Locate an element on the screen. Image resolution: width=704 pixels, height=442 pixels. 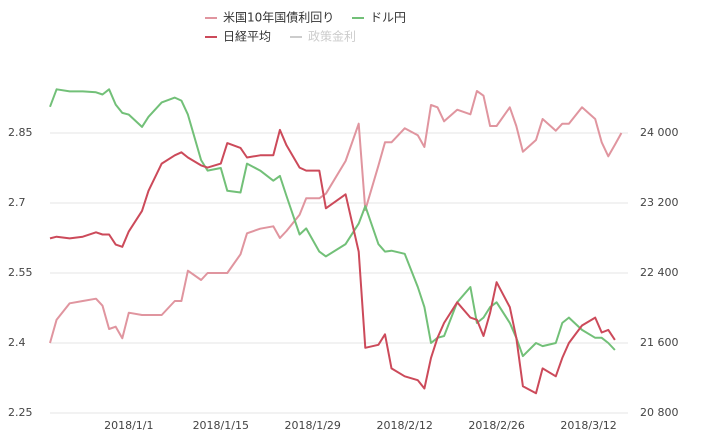
x-tick-label: 2018/3/12 is located at coordinates (588, 425).